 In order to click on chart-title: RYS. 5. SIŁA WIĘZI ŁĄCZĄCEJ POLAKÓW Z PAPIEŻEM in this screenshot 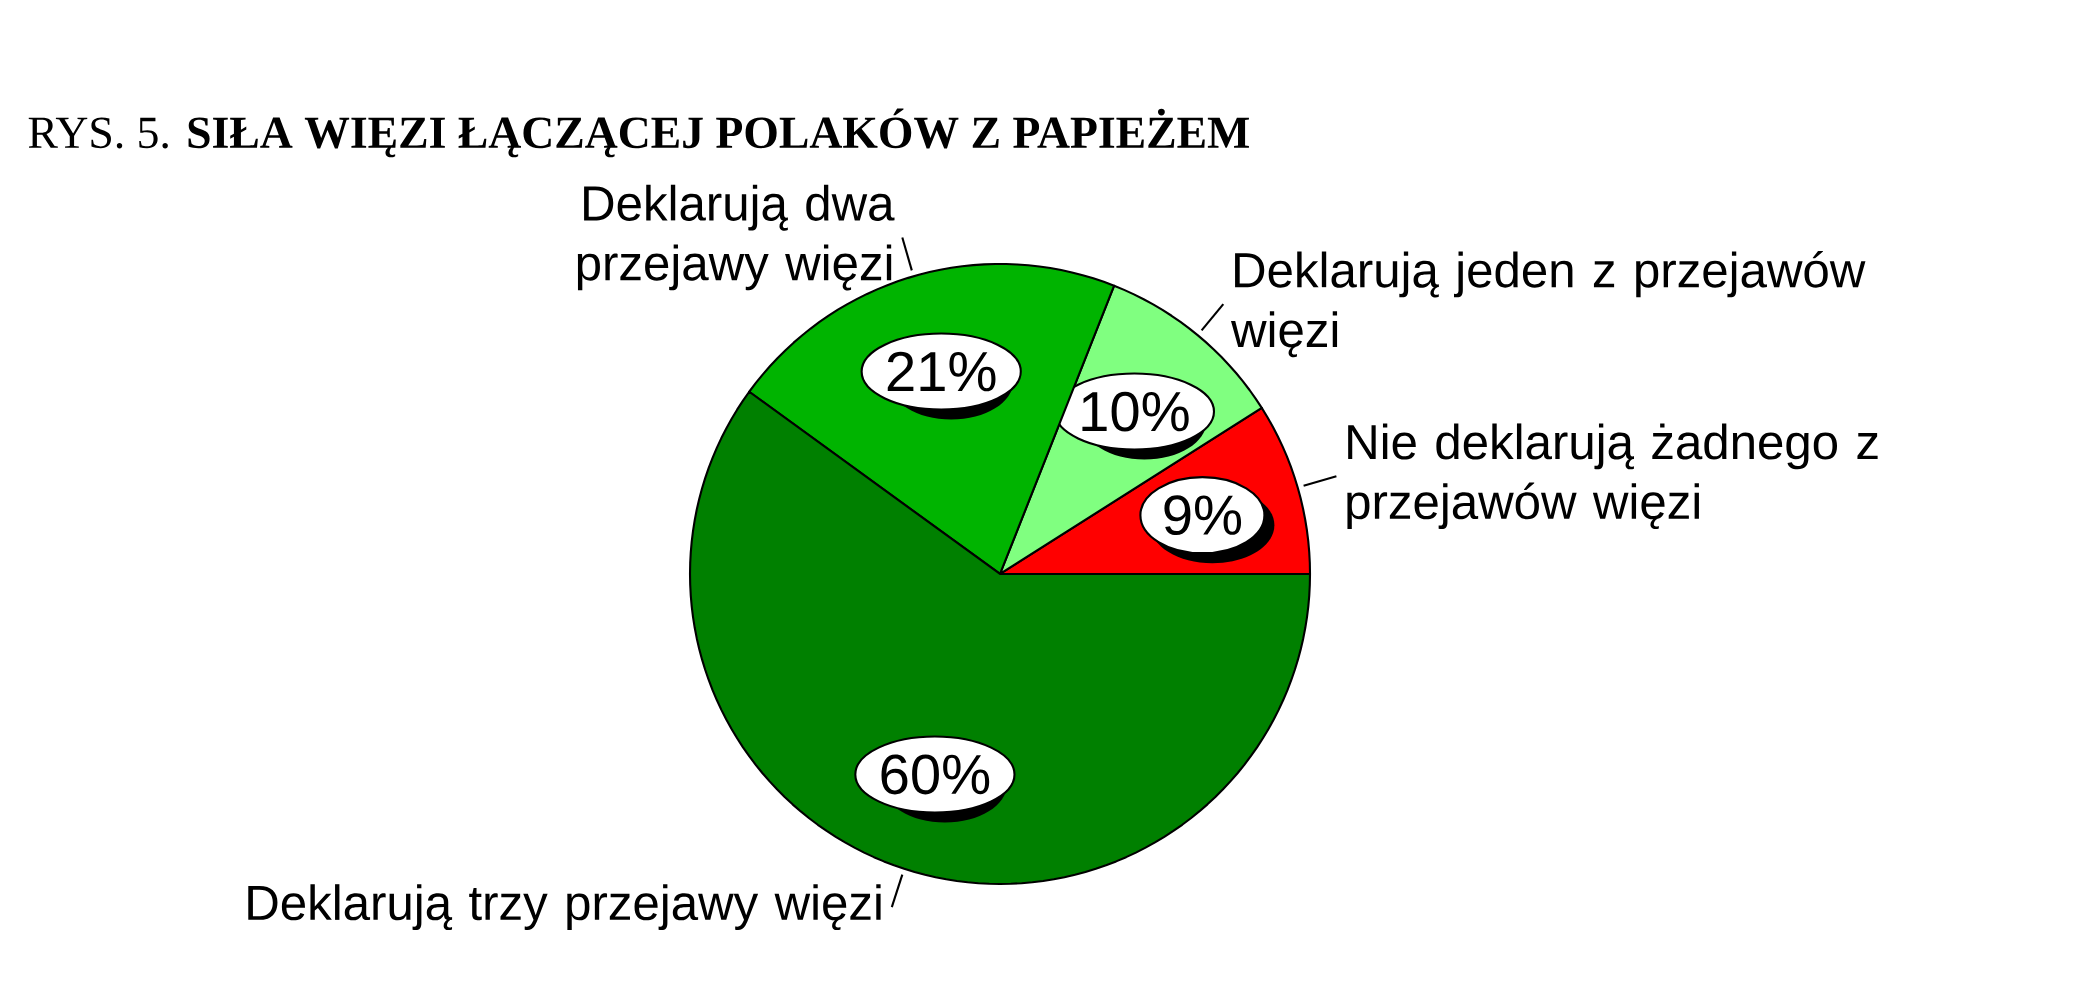, I will do `click(638, 133)`.